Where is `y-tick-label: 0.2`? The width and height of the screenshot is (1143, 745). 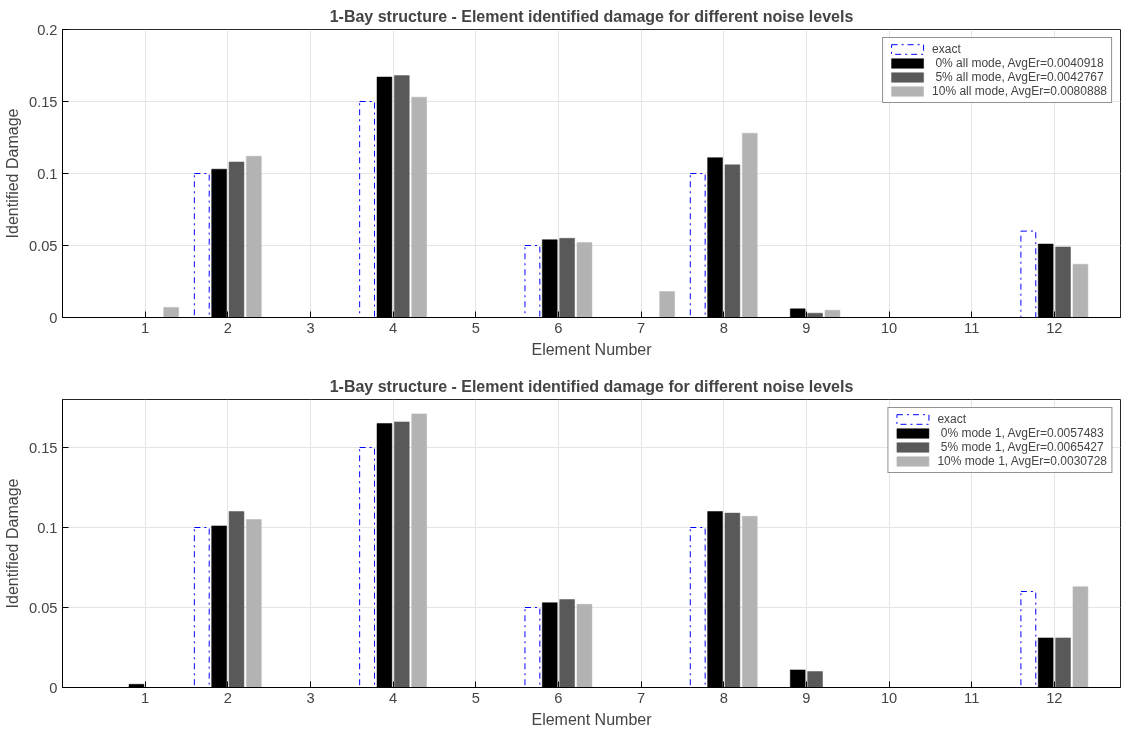
y-tick-label: 0.2 is located at coordinates (47, 29).